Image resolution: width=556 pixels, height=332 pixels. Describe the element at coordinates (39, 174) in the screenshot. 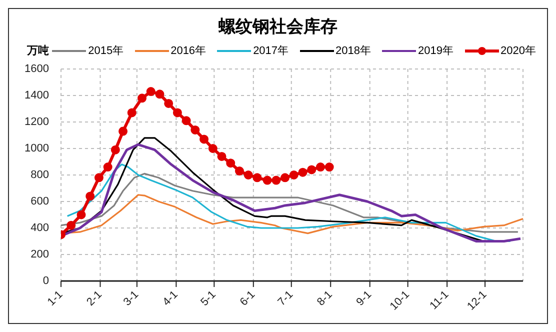

I see `y-tick-label: 800` at that location.